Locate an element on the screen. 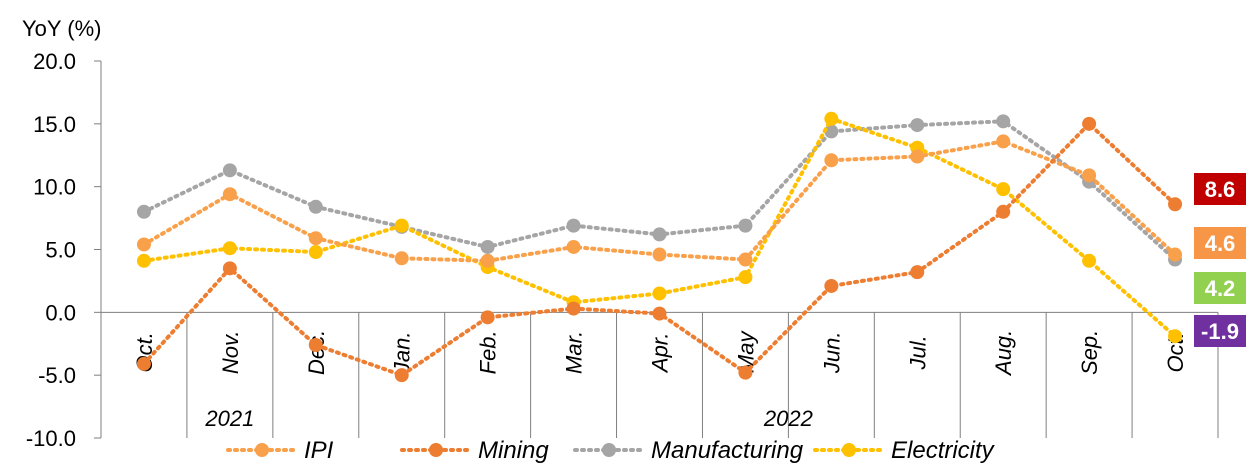  end-value-text: 4.6 is located at coordinates (1220, 243).